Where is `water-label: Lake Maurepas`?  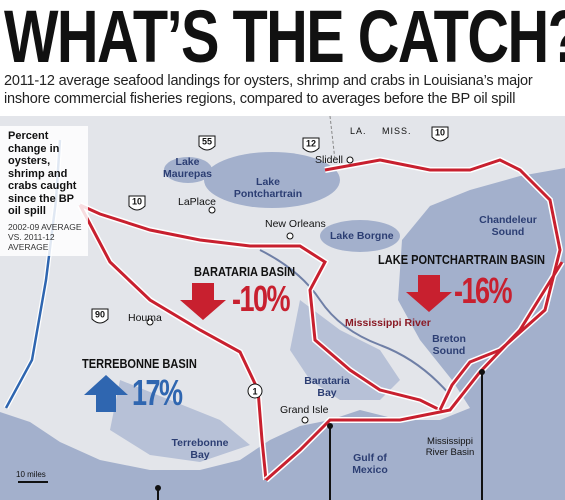 water-label: Lake Maurepas is located at coordinates (187, 168).